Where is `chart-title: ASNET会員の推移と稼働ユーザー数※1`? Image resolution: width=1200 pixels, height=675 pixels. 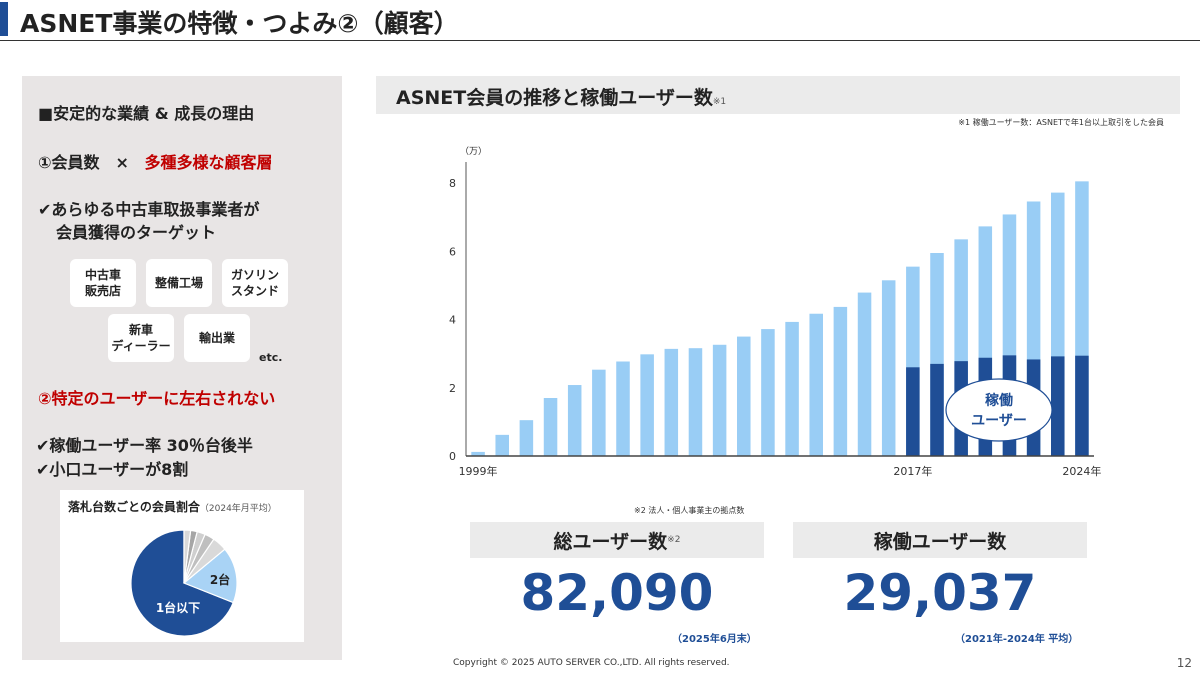
chart-title: ASNET会員の推移と稼働ユーザー数※1 is located at coordinates (561, 96).